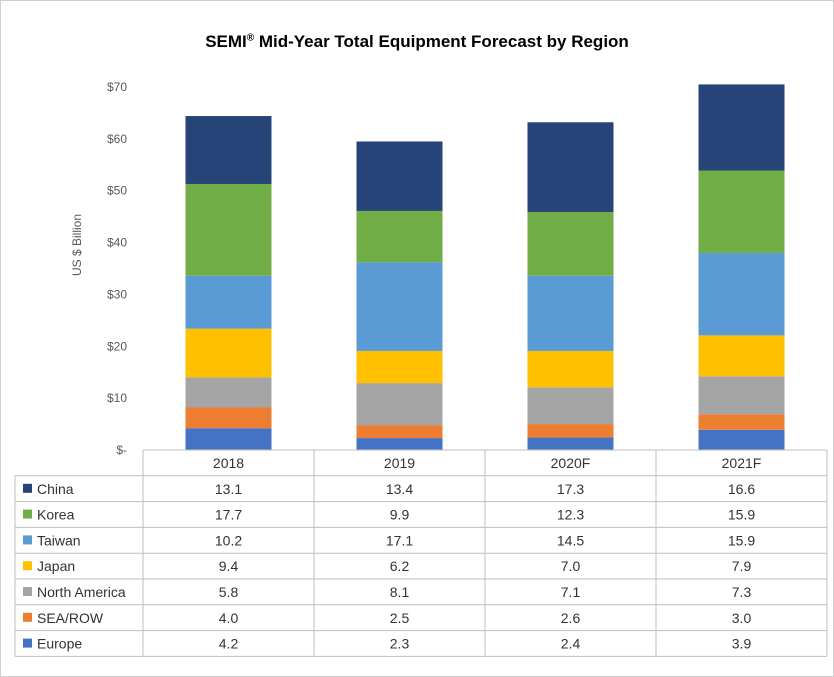 Image resolution: width=834 pixels, height=677 pixels. What do you see at coordinates (400, 592) in the screenshot?
I see `data-label: 8.1` at bounding box center [400, 592].